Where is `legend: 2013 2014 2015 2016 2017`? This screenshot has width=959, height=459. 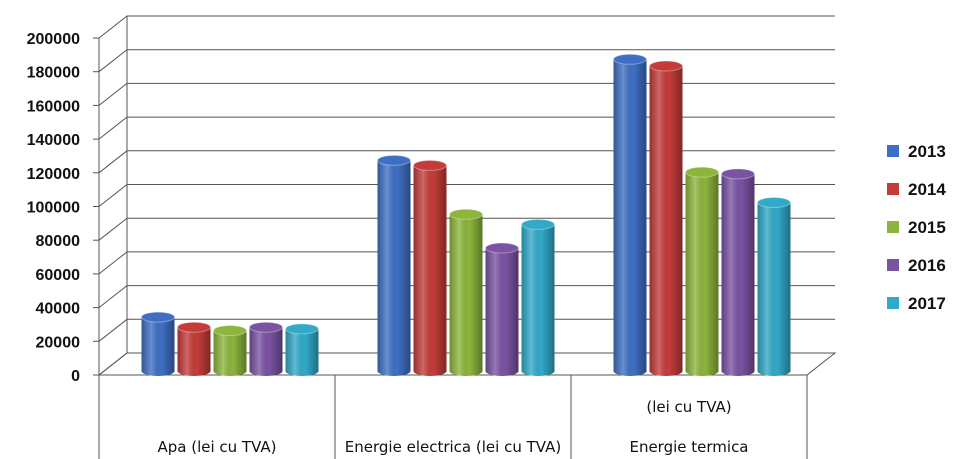 legend: 2013 2014 2015 2016 2017 is located at coordinates (916, 227).